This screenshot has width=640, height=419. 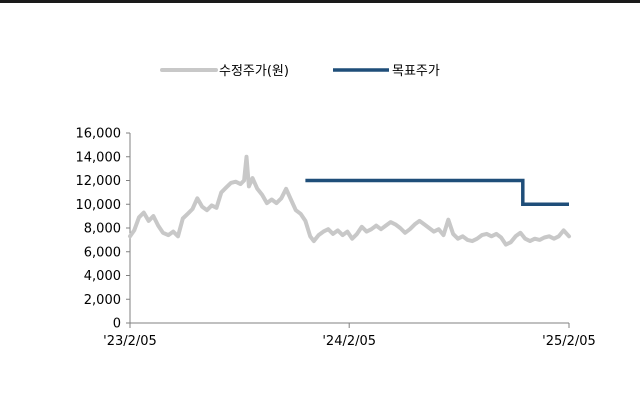 I want to click on y-tick-label: 16,000, so click(x=99, y=134).